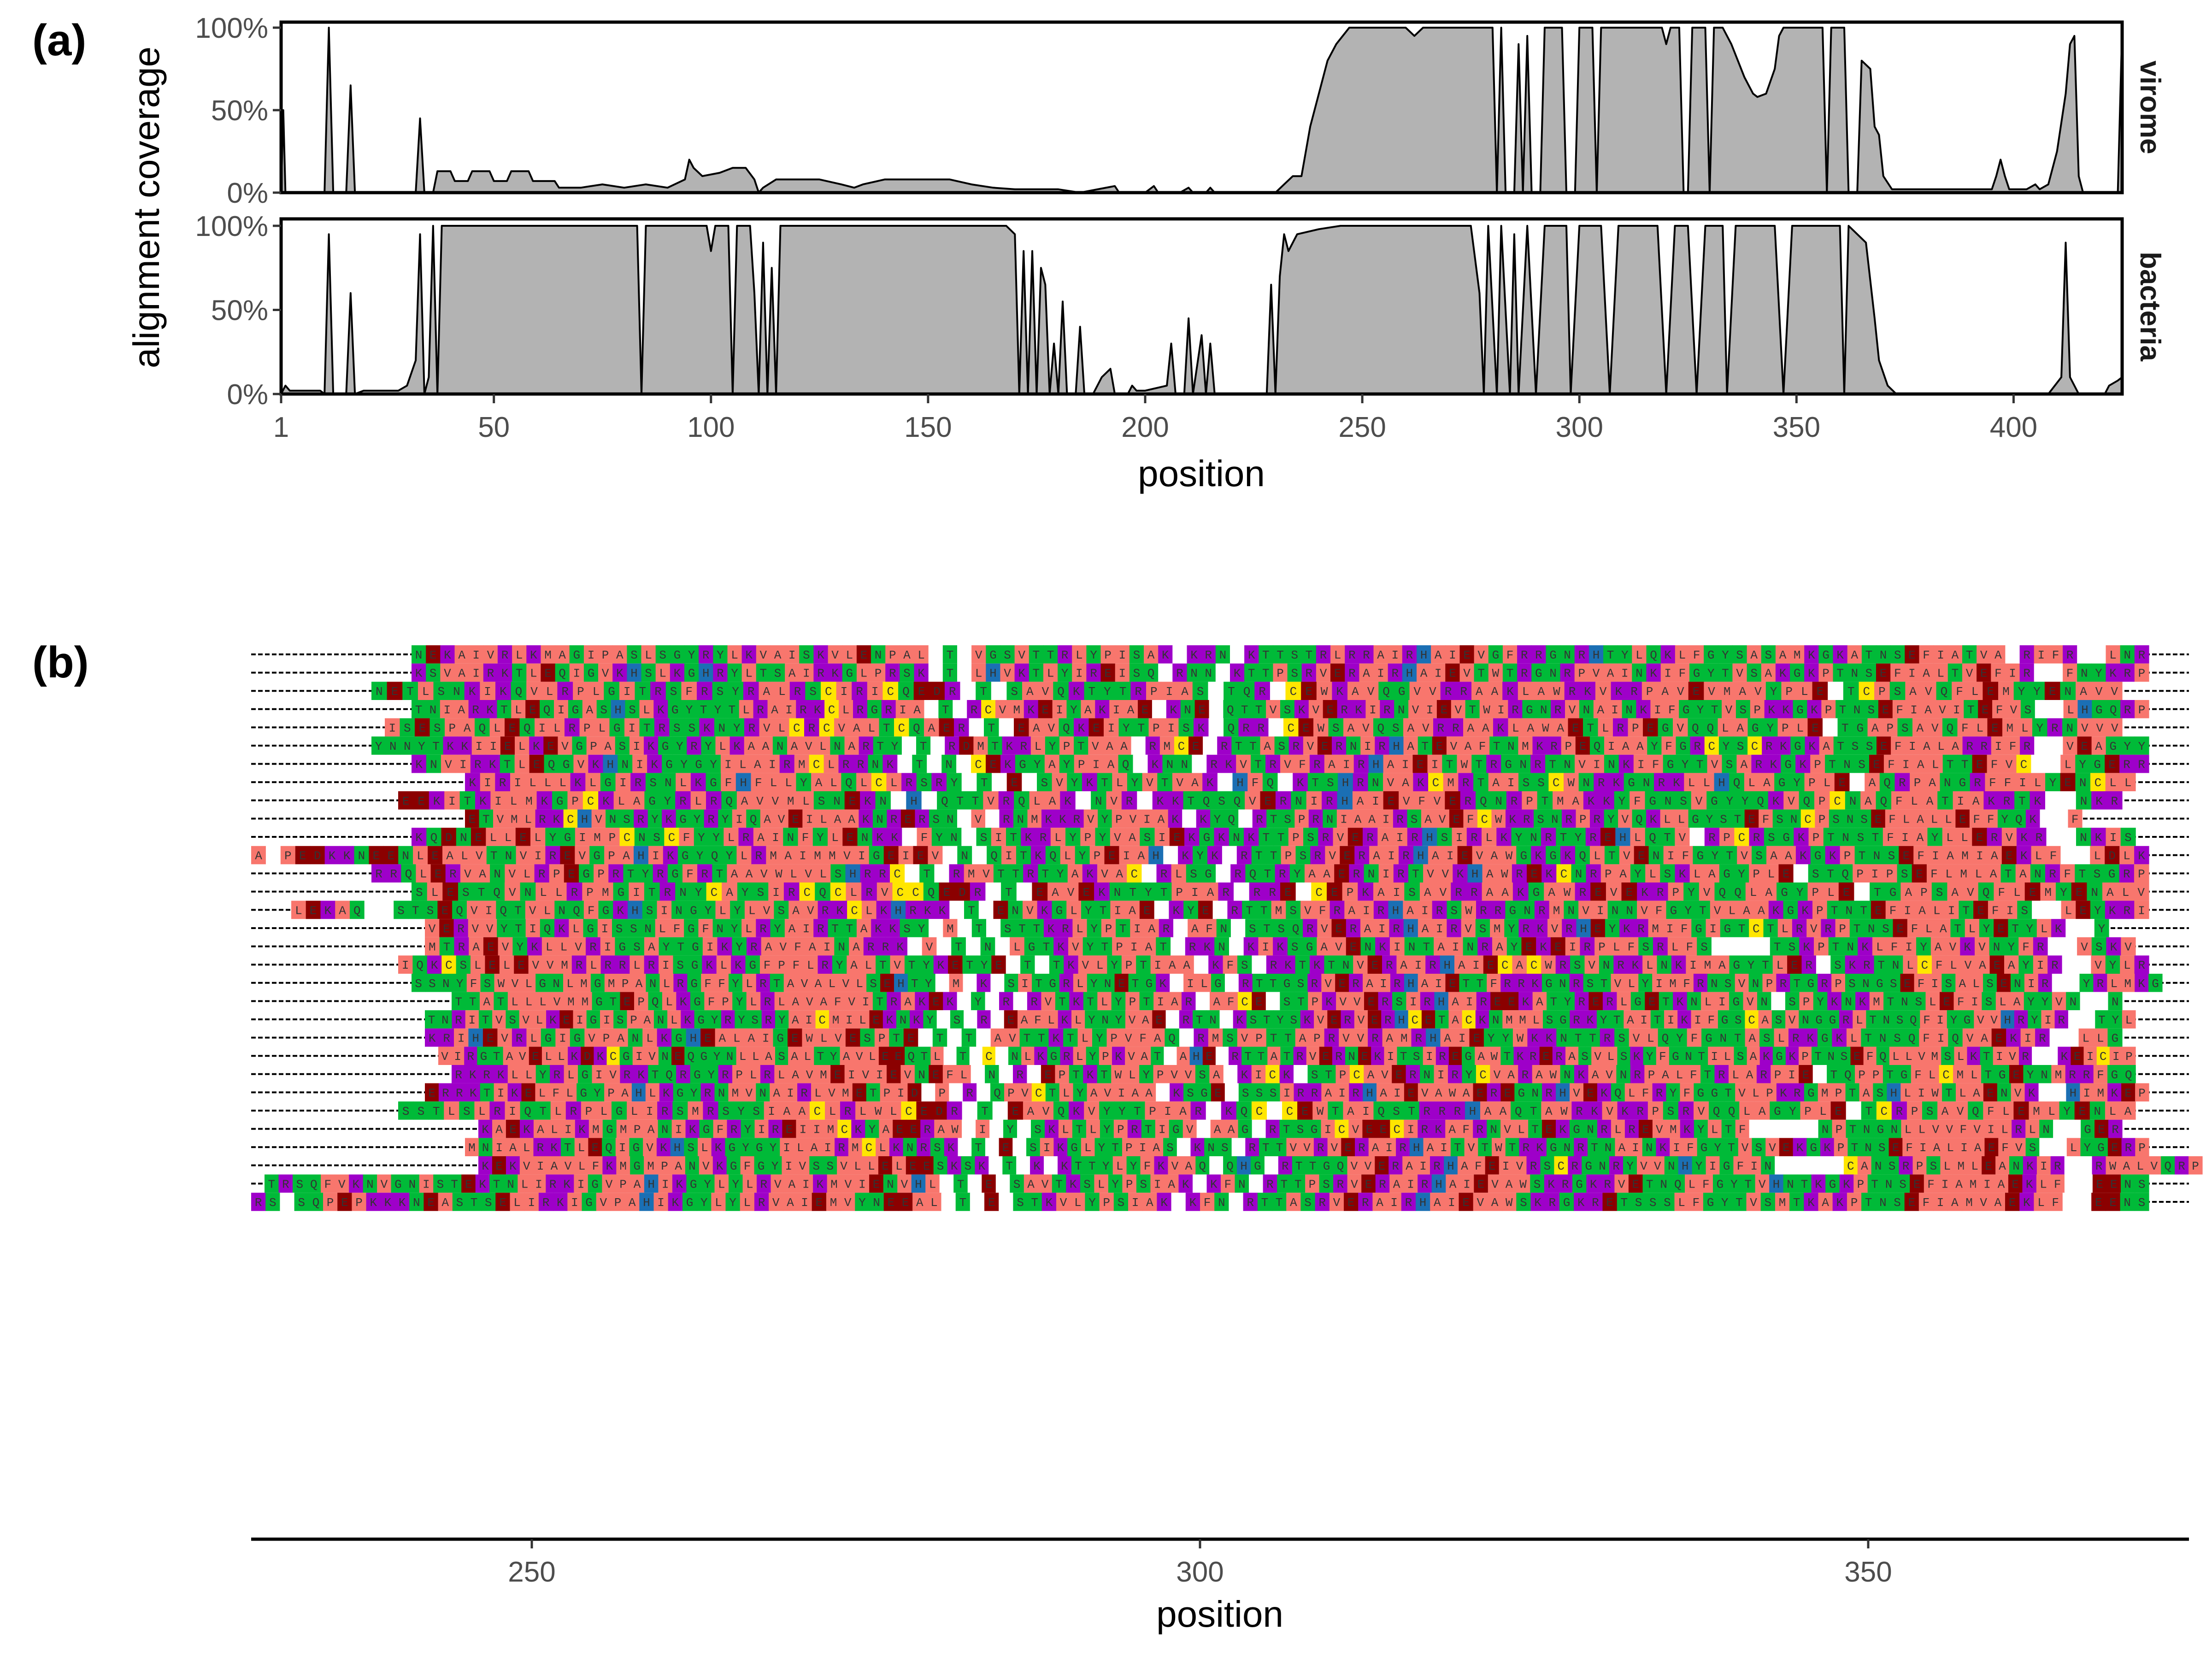  I want to click on residue-letter: C, so click(828, 692).